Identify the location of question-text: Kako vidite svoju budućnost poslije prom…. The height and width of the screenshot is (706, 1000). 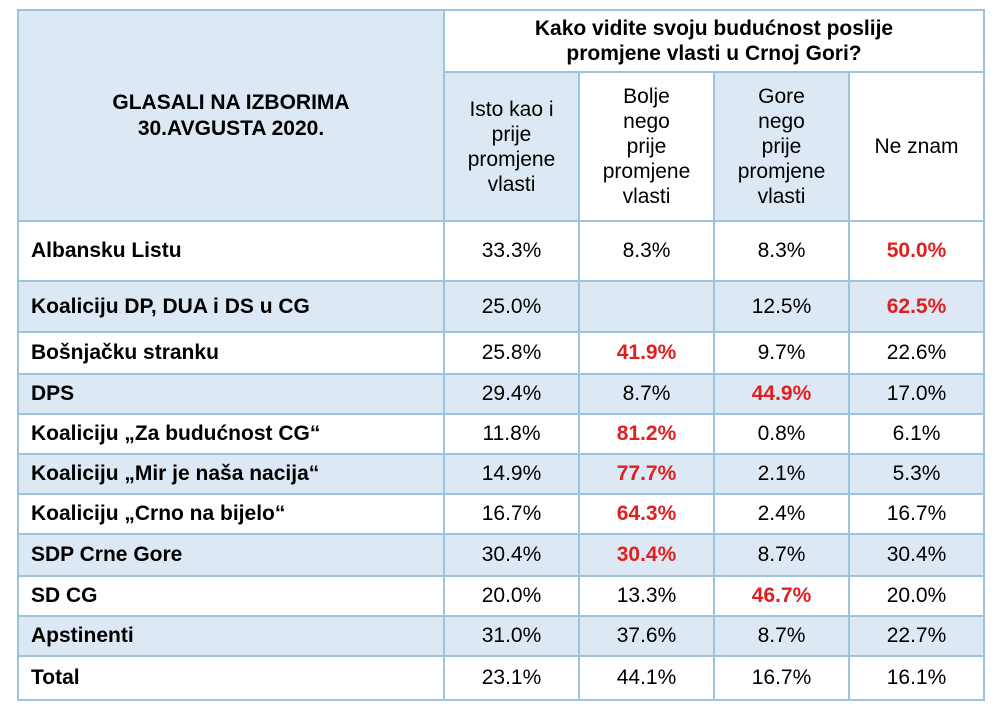
(714, 41).